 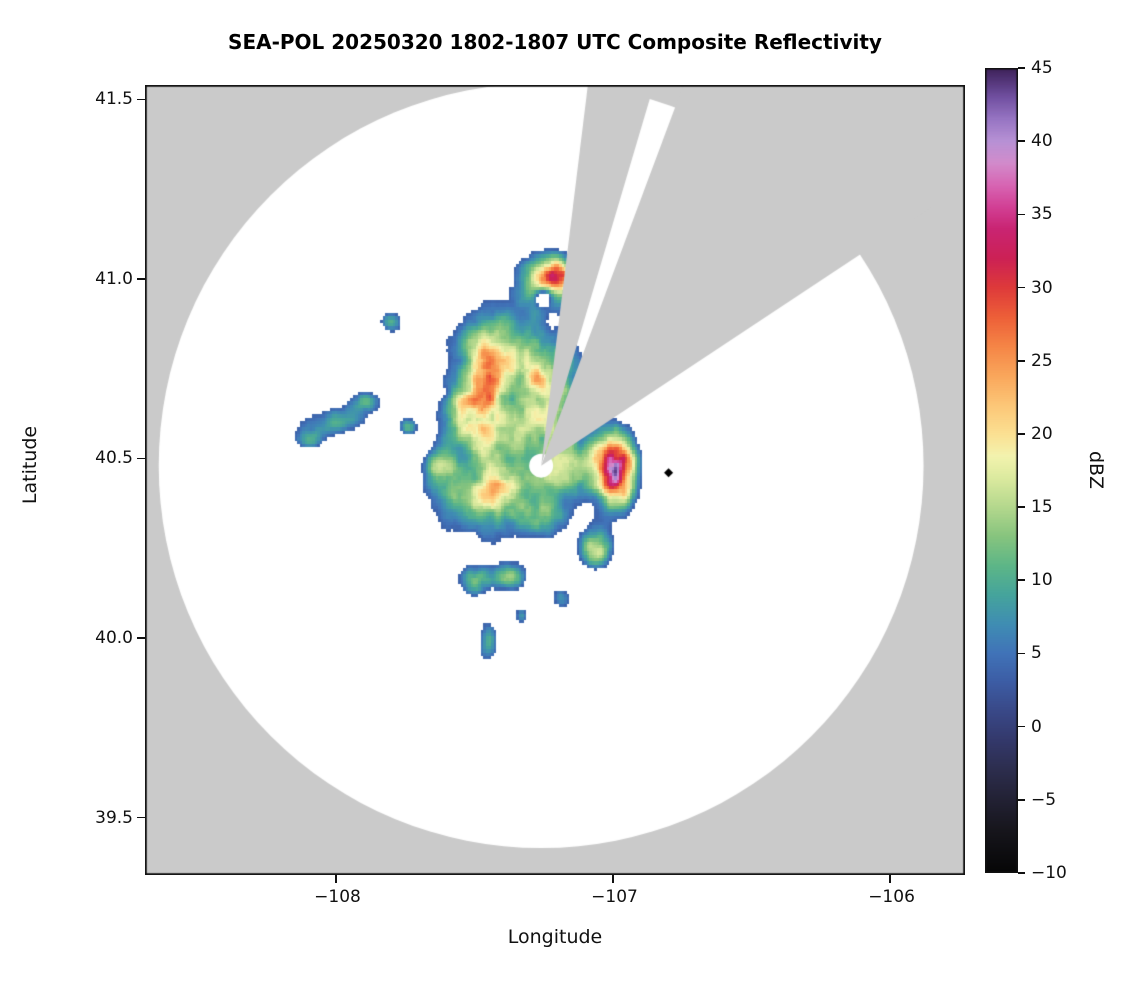 I want to click on colorbar-tick-label: −5, so click(x=1044, y=799).